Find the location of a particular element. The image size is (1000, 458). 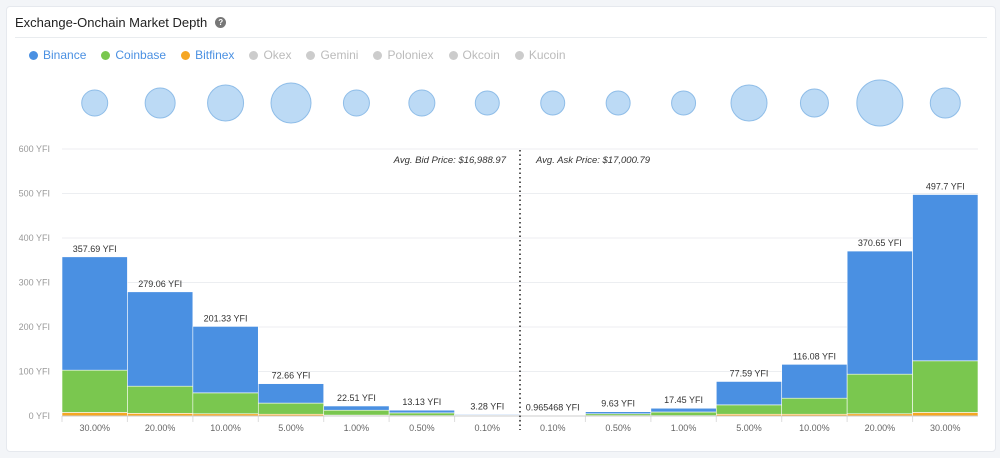

bar-total-label: 77.59 YFI is located at coordinates (749, 373).